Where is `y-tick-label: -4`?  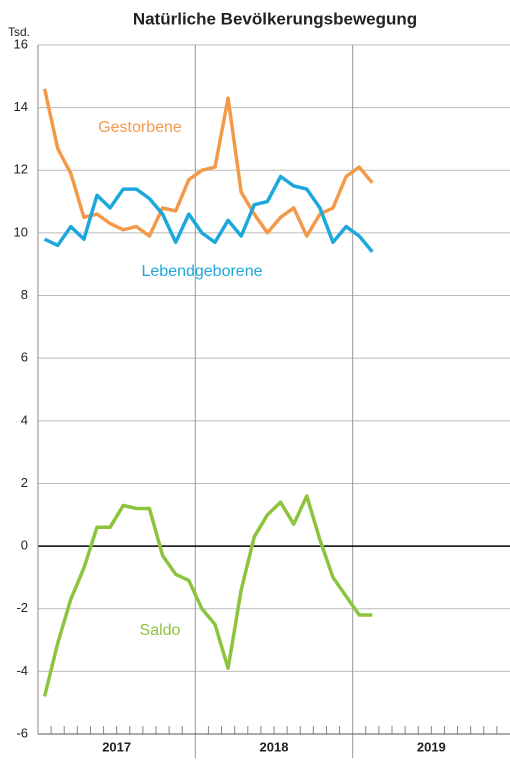 y-tick-label: -4 is located at coordinates (22, 670).